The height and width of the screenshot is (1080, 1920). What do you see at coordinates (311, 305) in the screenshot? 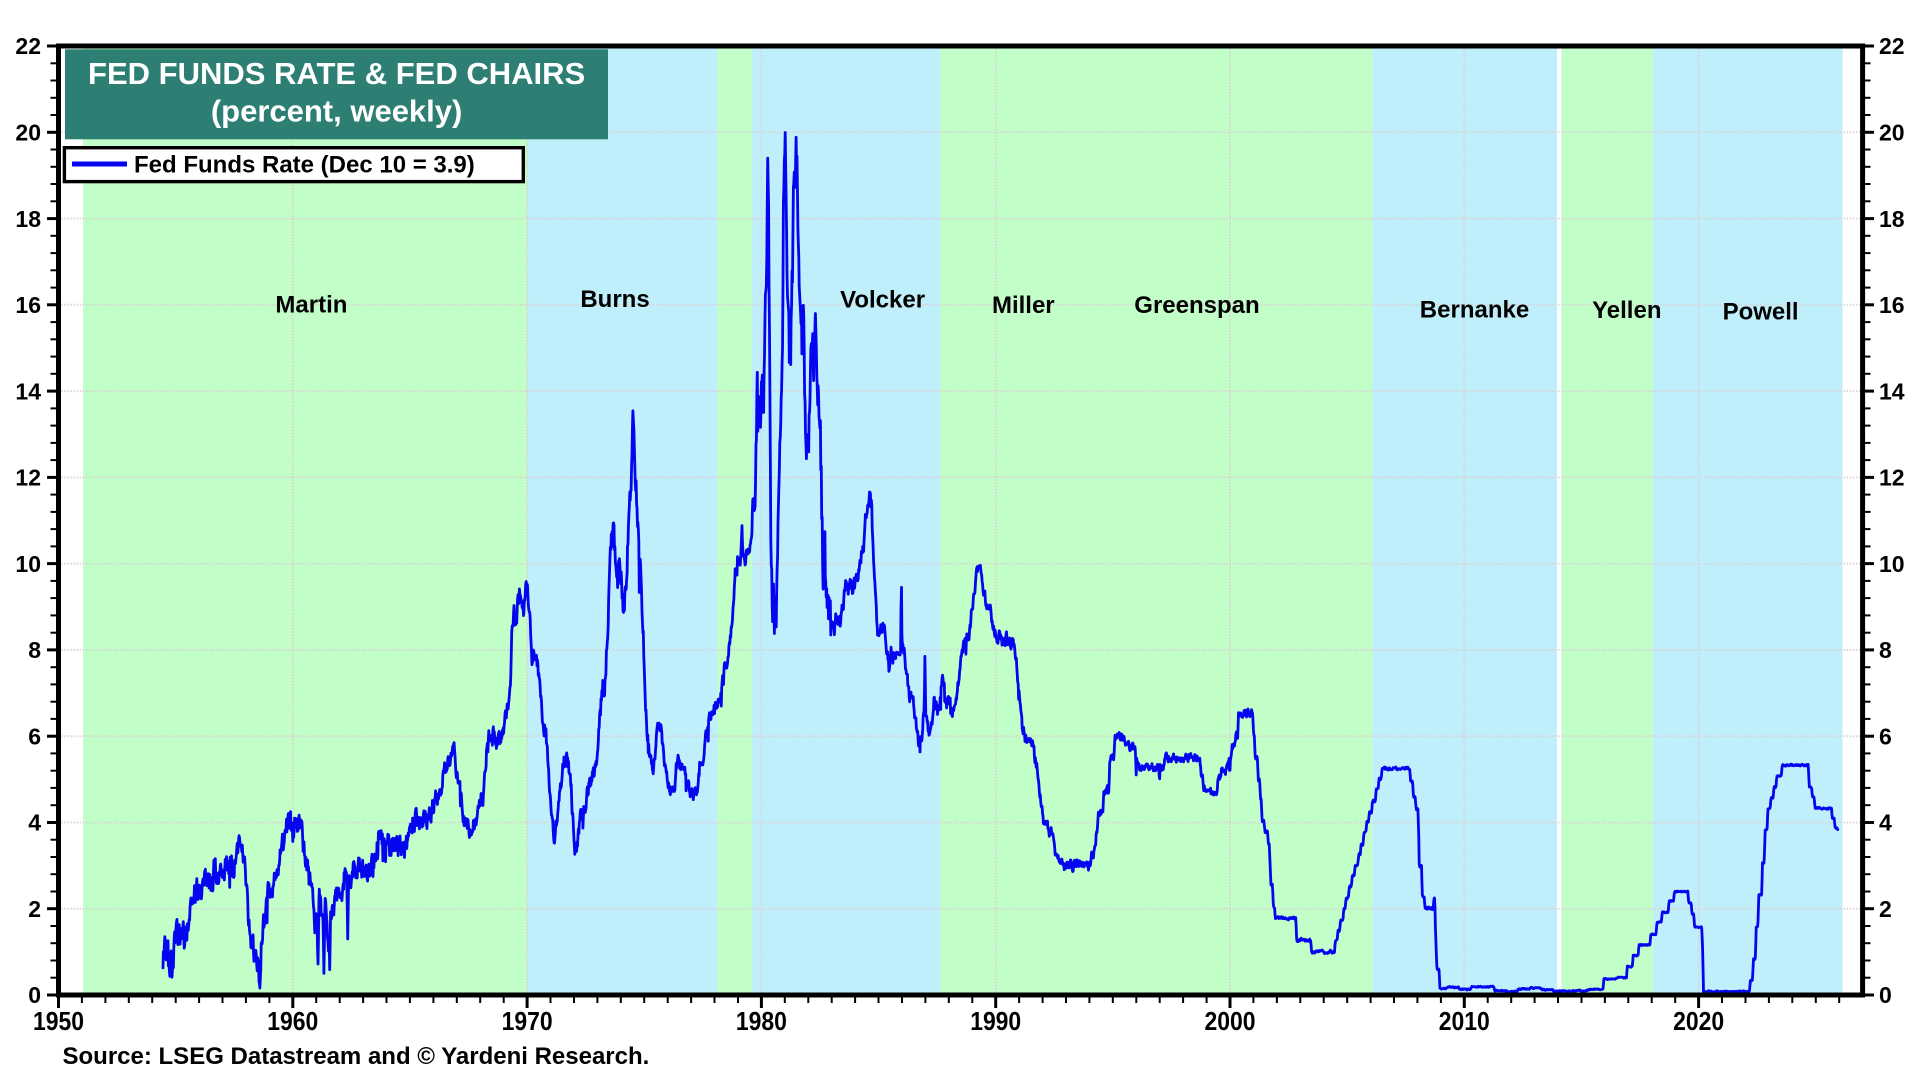
I see `svg-text: Martin` at bounding box center [311, 305].